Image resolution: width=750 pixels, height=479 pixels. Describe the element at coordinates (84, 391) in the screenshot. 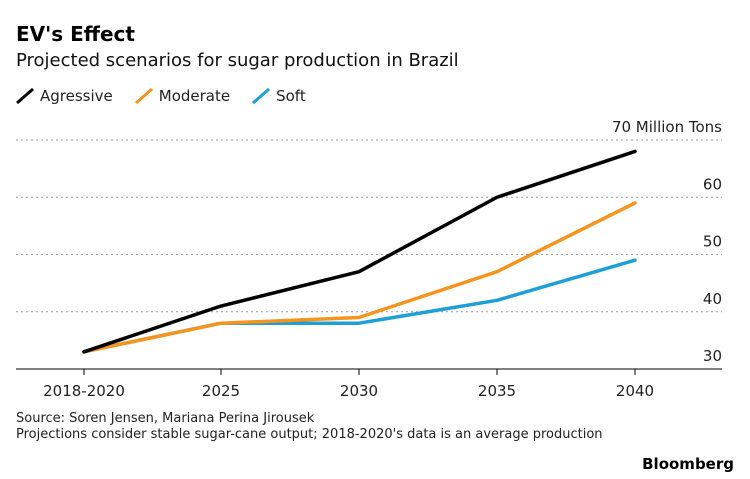

I see `x-tick-label: 2018-2020` at that location.